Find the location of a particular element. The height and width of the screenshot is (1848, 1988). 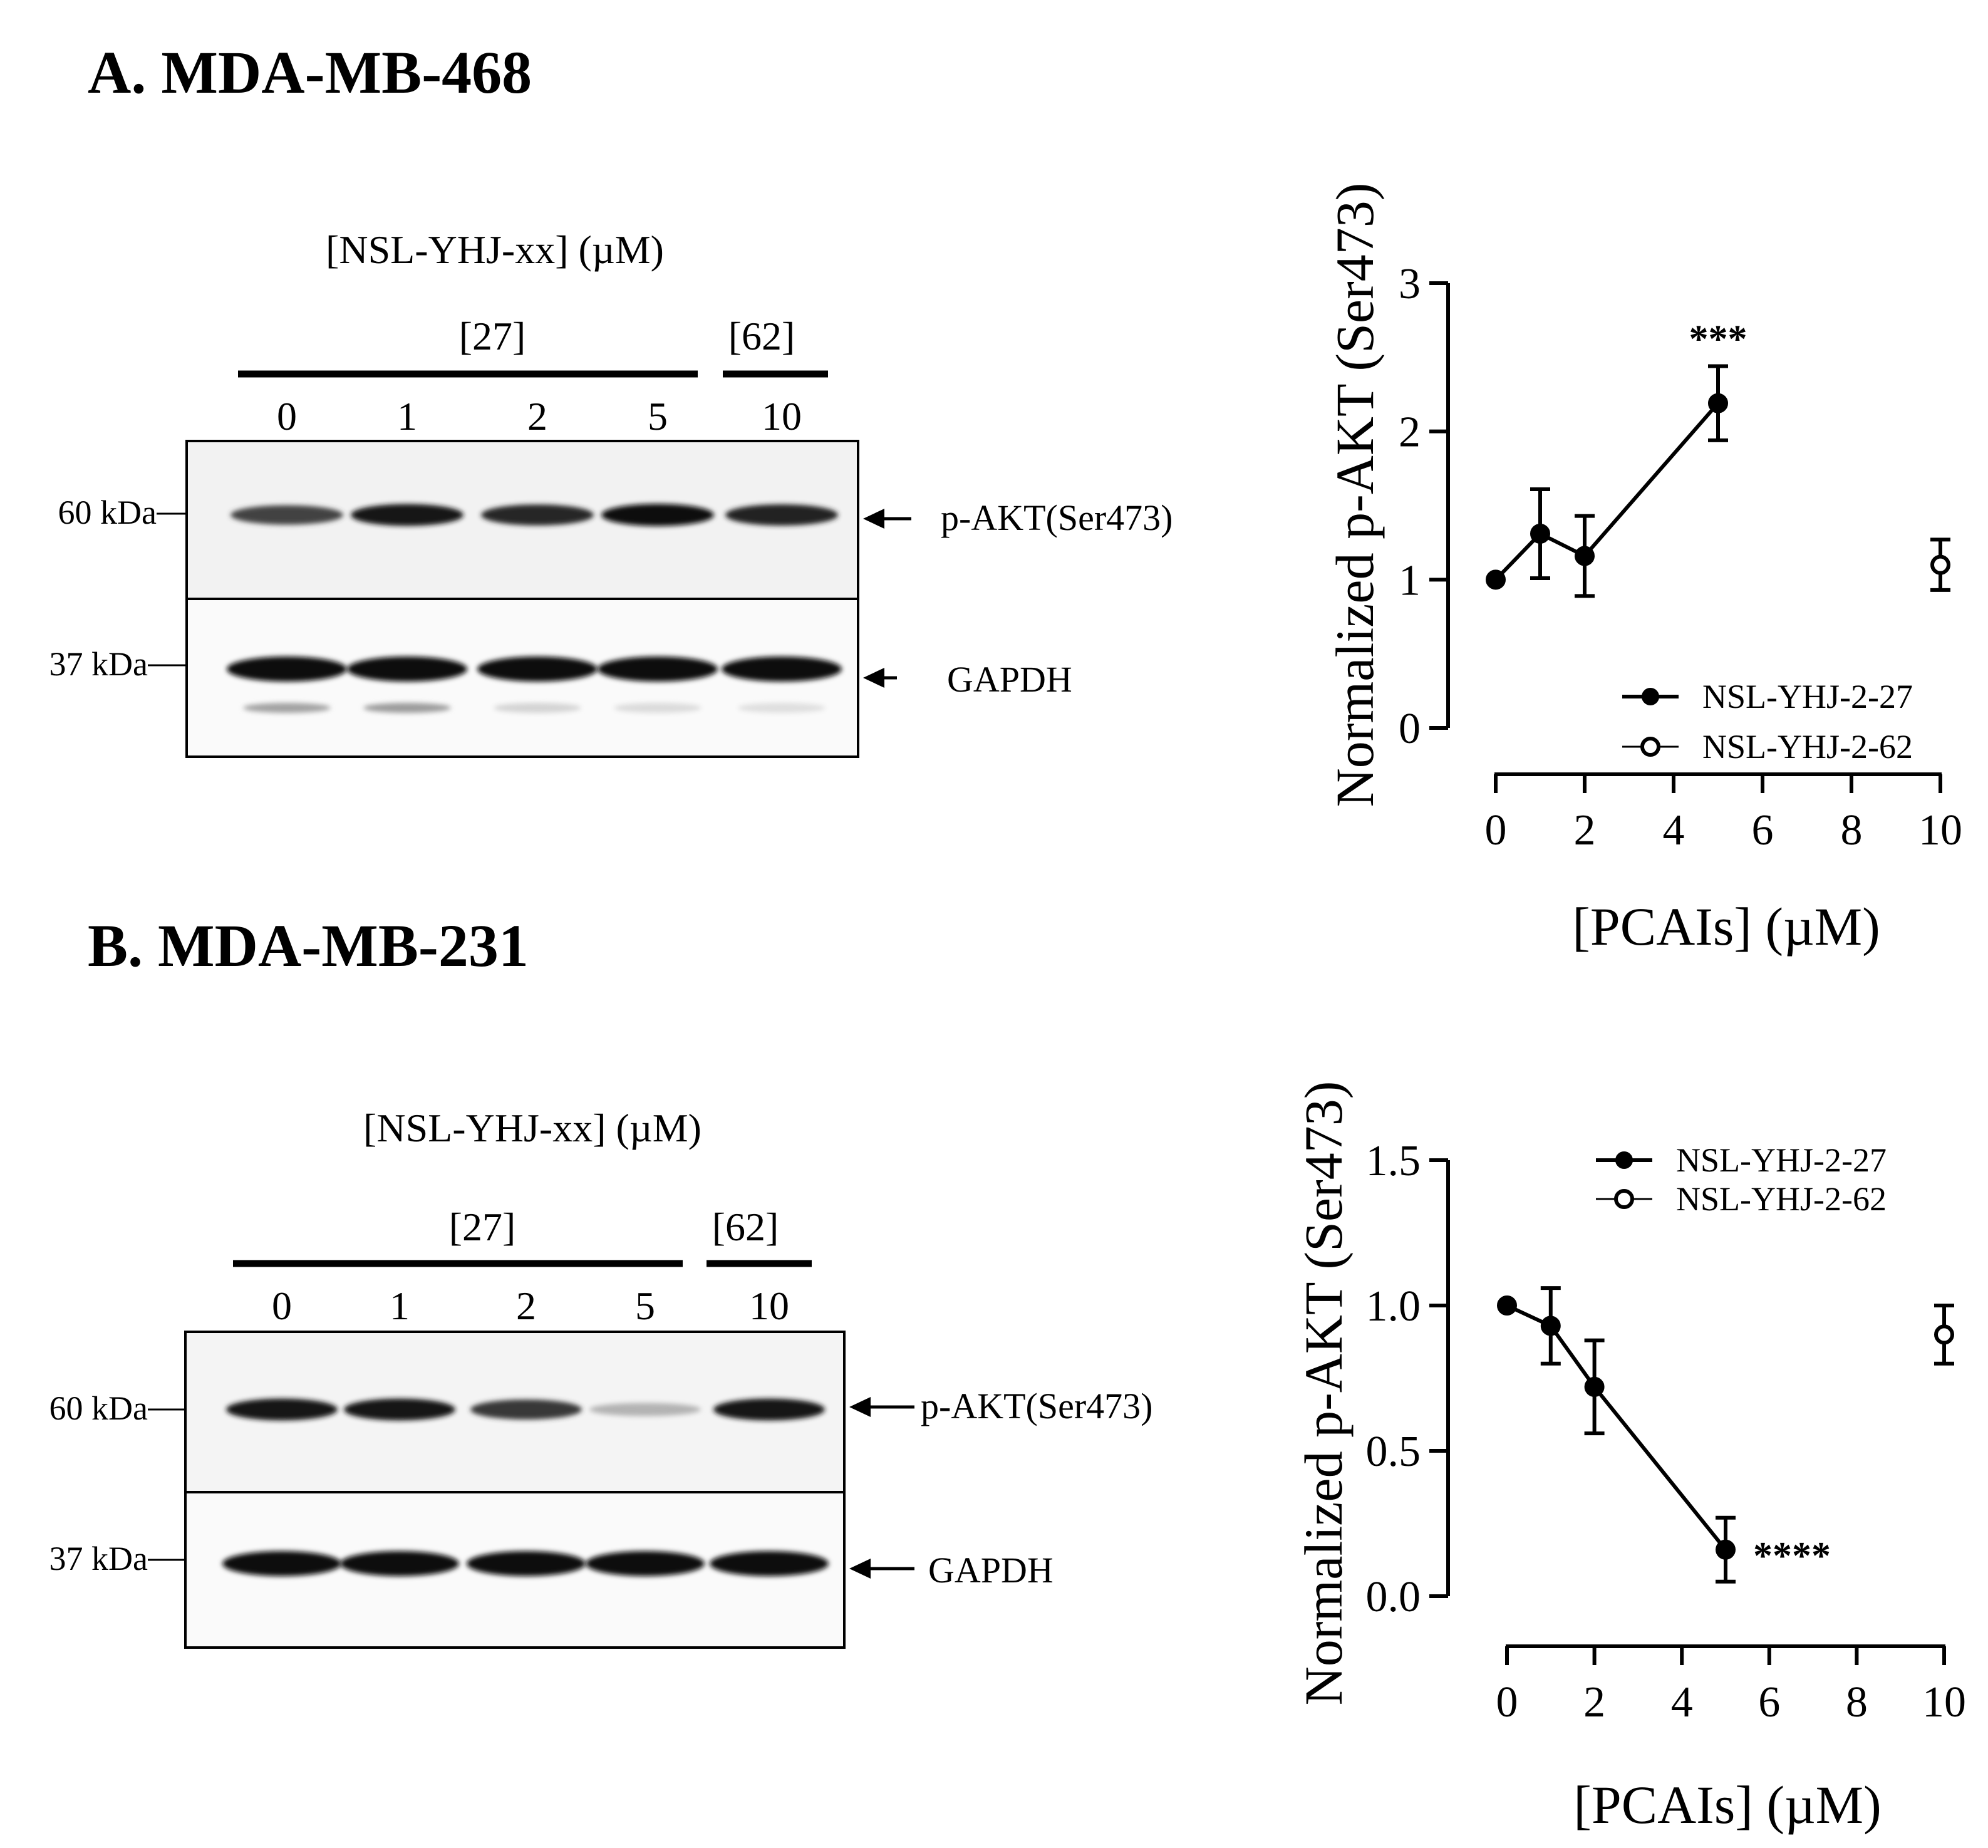

y-tick-label: 1.0 is located at coordinates (1393, 1307).